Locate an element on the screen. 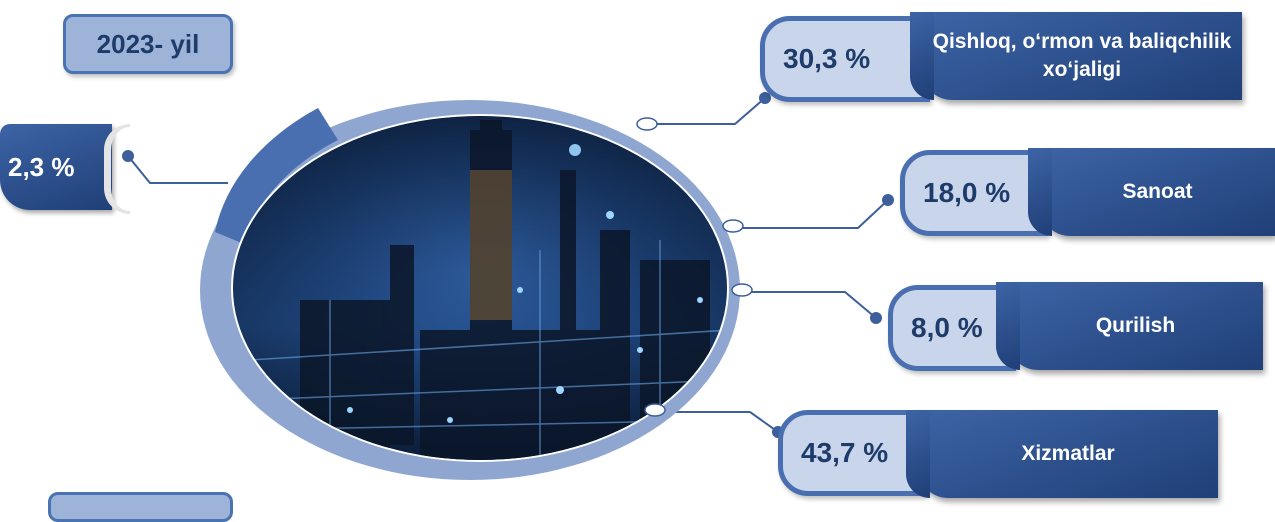 This screenshot has width=1275, height=522. left-percent-badge: 2,3 % is located at coordinates (56, 167).